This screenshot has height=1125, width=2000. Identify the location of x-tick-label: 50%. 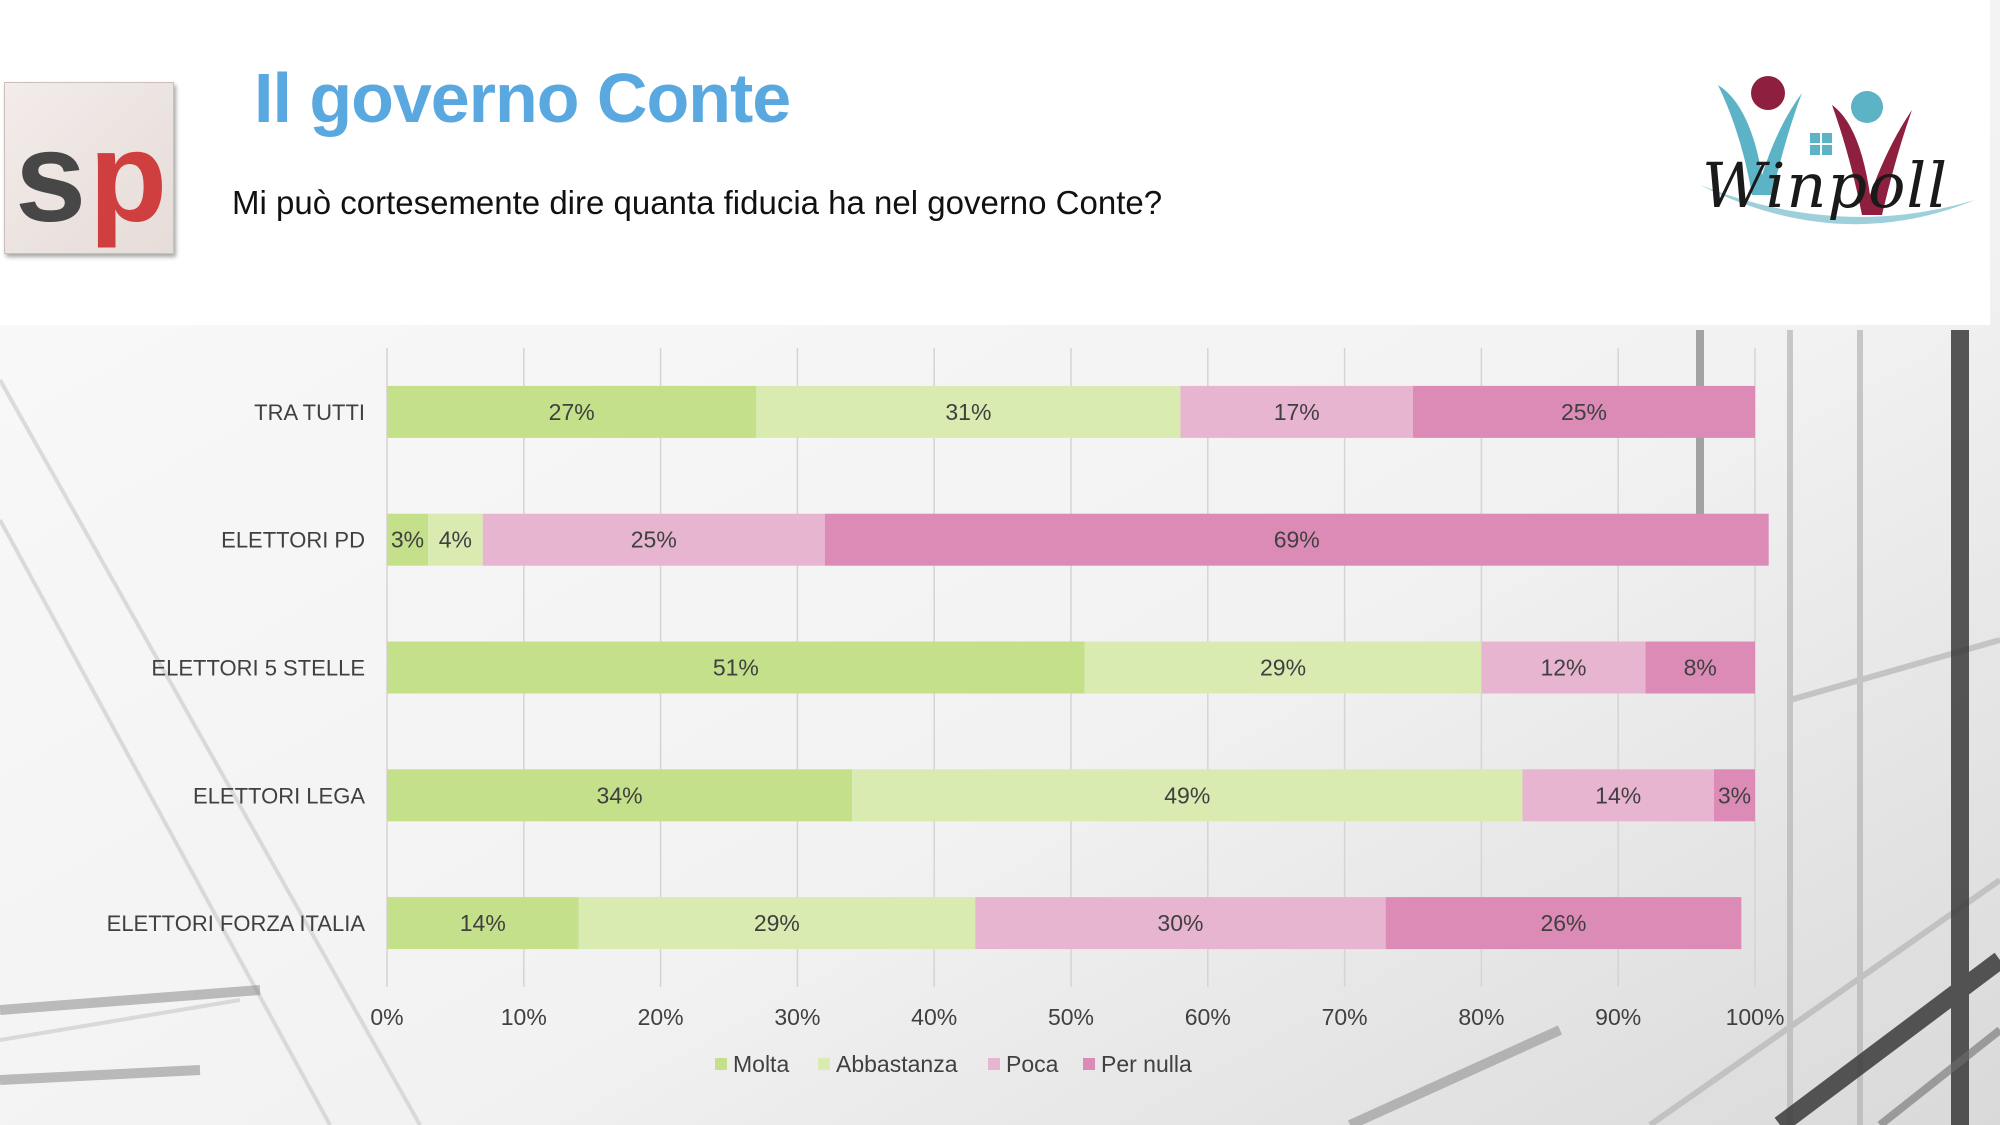
(1071, 1017).